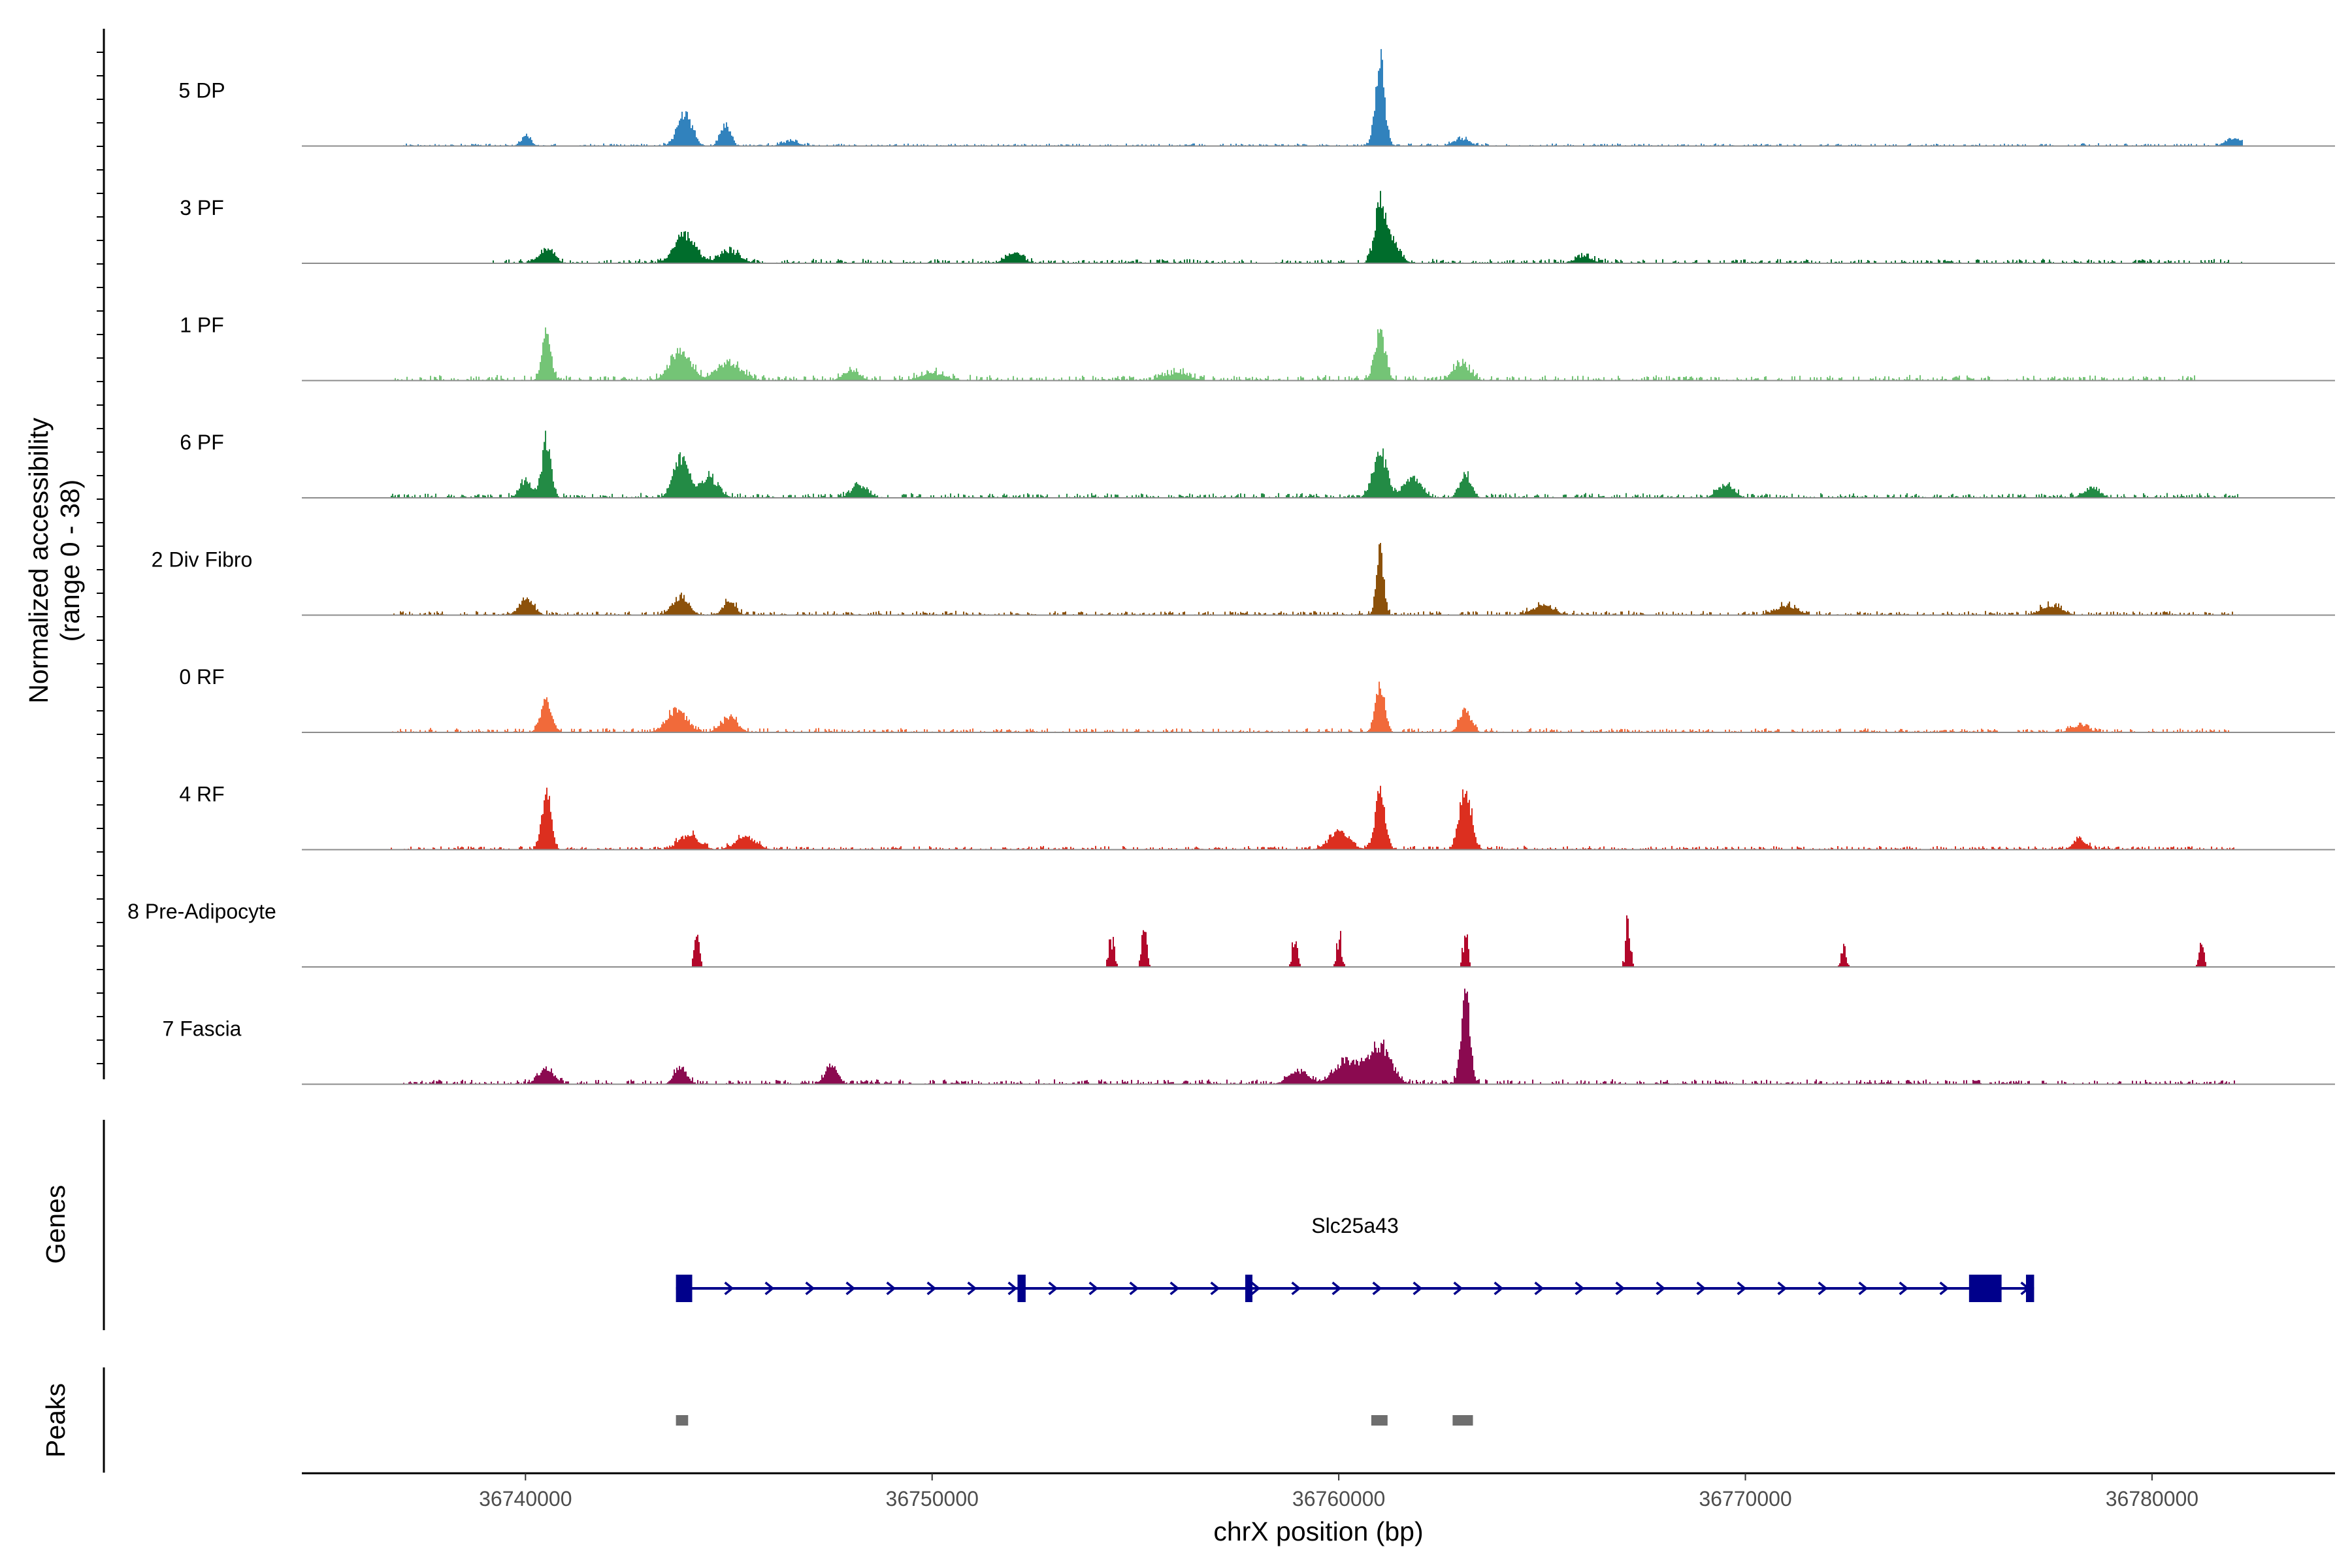  Describe the element at coordinates (201, 91) in the screenshot. I see `track-label: 5 DP` at that location.